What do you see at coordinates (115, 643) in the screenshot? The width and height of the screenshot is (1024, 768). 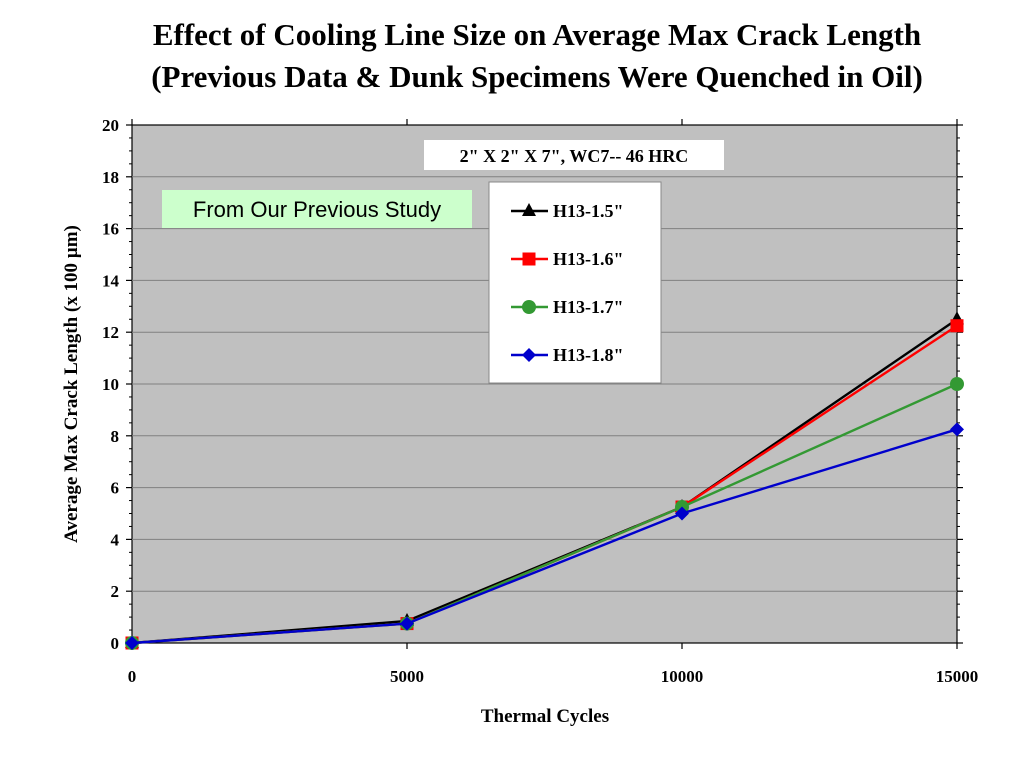 I see `y-tick-label: 0` at bounding box center [115, 643].